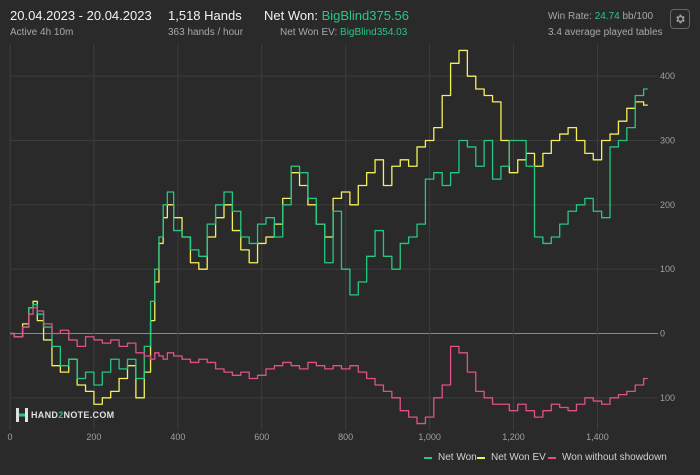 This screenshot has height=475, width=700. What do you see at coordinates (9, 437) in the screenshot?
I see `x-tick-label: 0` at bounding box center [9, 437].